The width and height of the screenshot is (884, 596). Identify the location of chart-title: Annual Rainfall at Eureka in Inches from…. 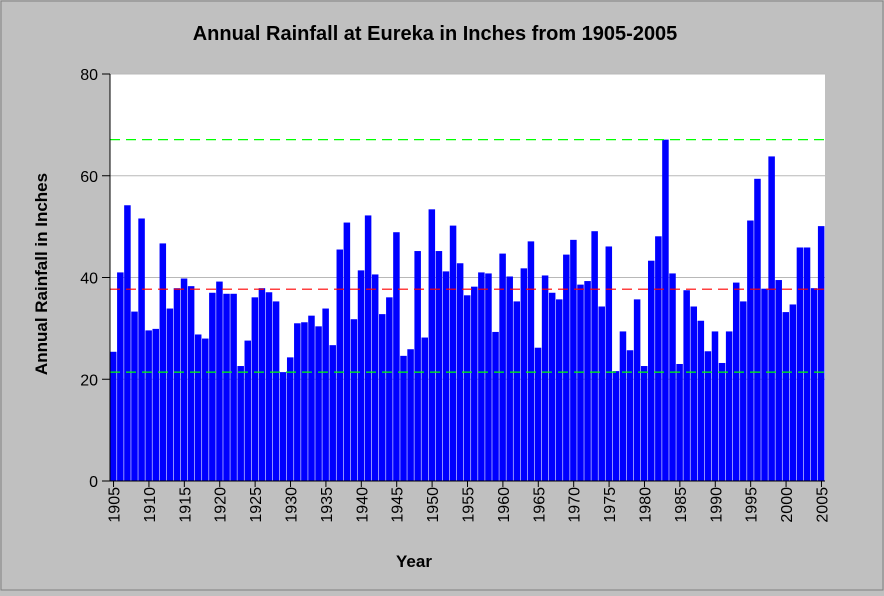
(435, 34).